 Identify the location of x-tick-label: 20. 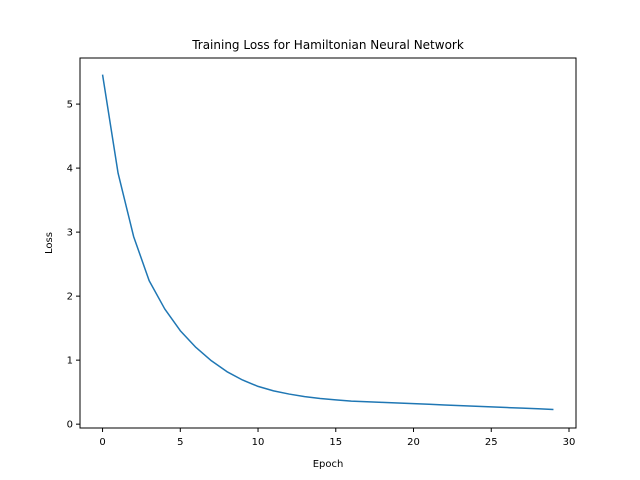
(413, 442).